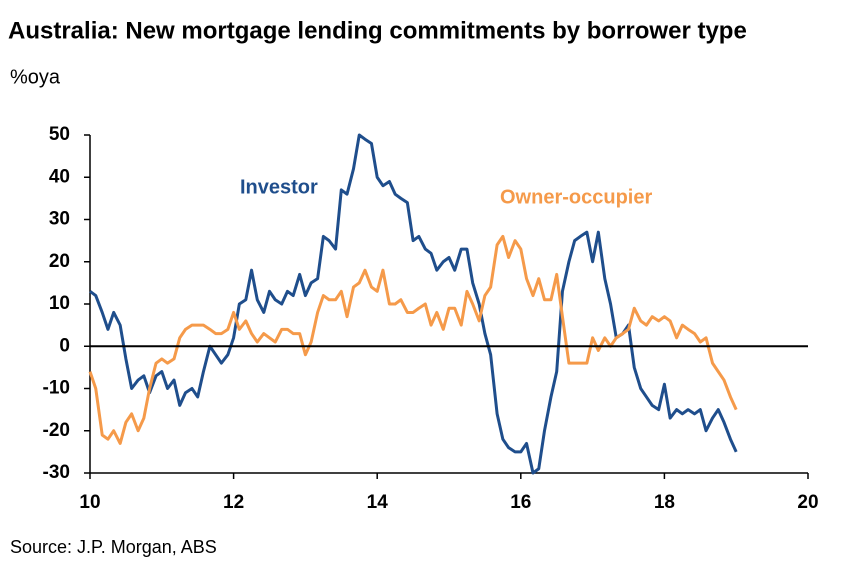 The height and width of the screenshot is (575, 862). What do you see at coordinates (59, 134) in the screenshot?
I see `y-tick-label: 50` at bounding box center [59, 134].